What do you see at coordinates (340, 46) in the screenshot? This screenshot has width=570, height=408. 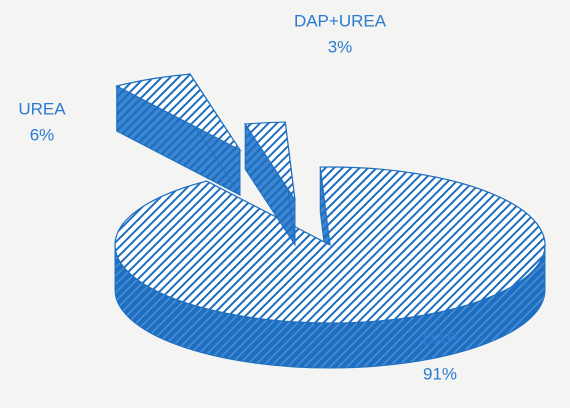 I see `value-label: 3%` at bounding box center [340, 46].